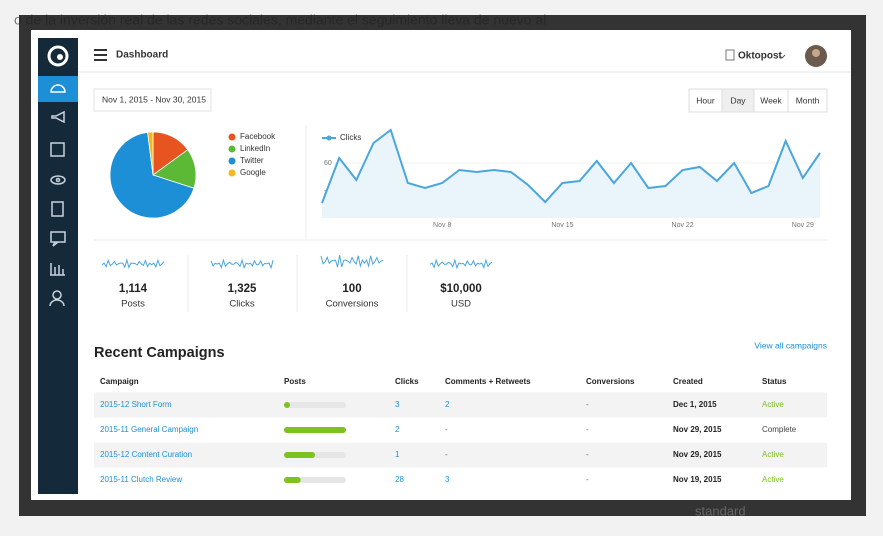 Image resolution: width=883 pixels, height=536 pixels. What do you see at coordinates (352, 304) in the screenshot?
I see `stat-label: Conversions` at bounding box center [352, 304].